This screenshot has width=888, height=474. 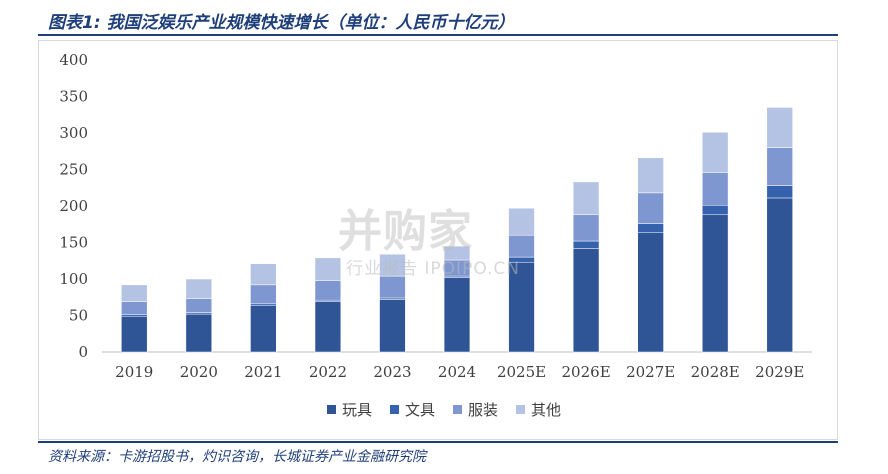 What do you see at coordinates (586, 372) in the screenshot?
I see `x-tick-label: 2026E` at bounding box center [586, 372].